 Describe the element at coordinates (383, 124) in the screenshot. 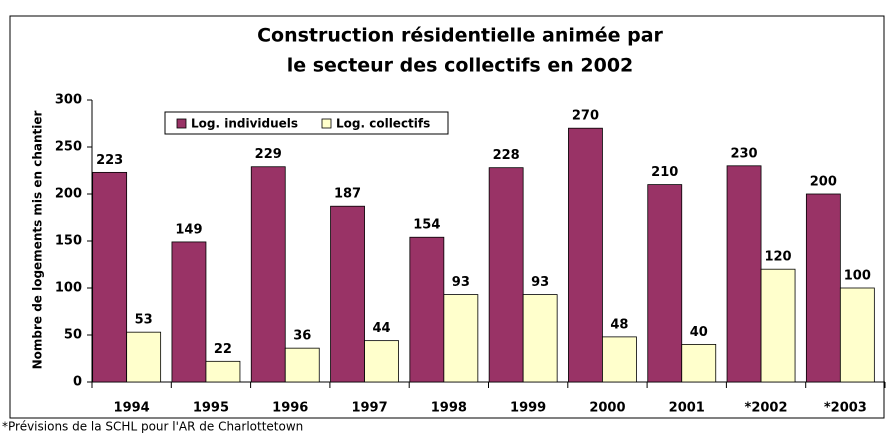

I see `legend-label: Log. collectifs` at that location.